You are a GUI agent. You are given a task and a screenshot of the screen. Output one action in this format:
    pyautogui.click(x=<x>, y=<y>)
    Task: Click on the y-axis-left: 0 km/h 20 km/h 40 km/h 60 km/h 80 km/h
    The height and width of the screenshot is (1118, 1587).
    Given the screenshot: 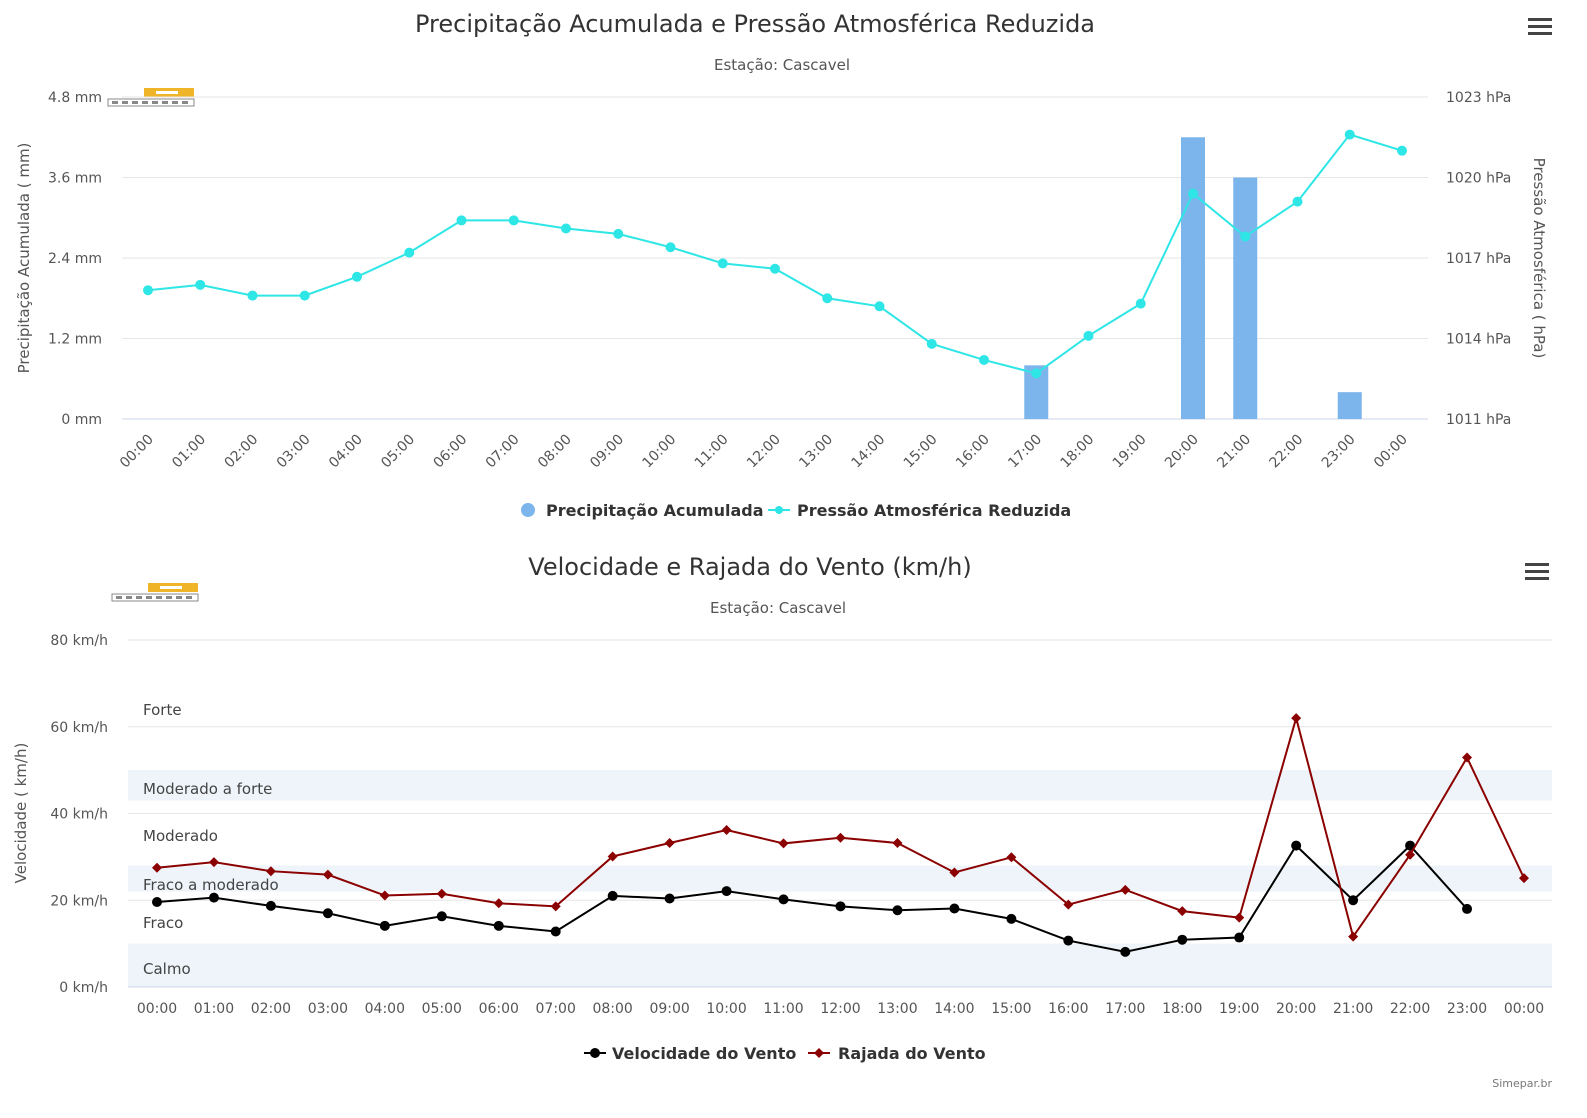 What is the action you would take?
    pyautogui.click(x=79, y=814)
    